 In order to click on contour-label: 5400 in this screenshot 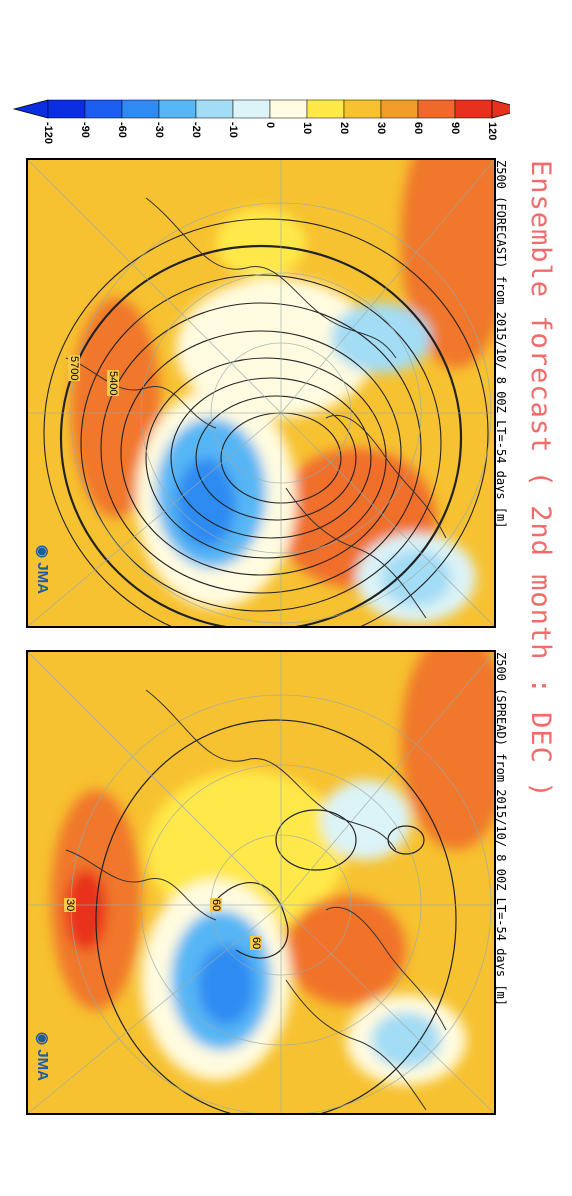, I will do `click(113, 383)`.